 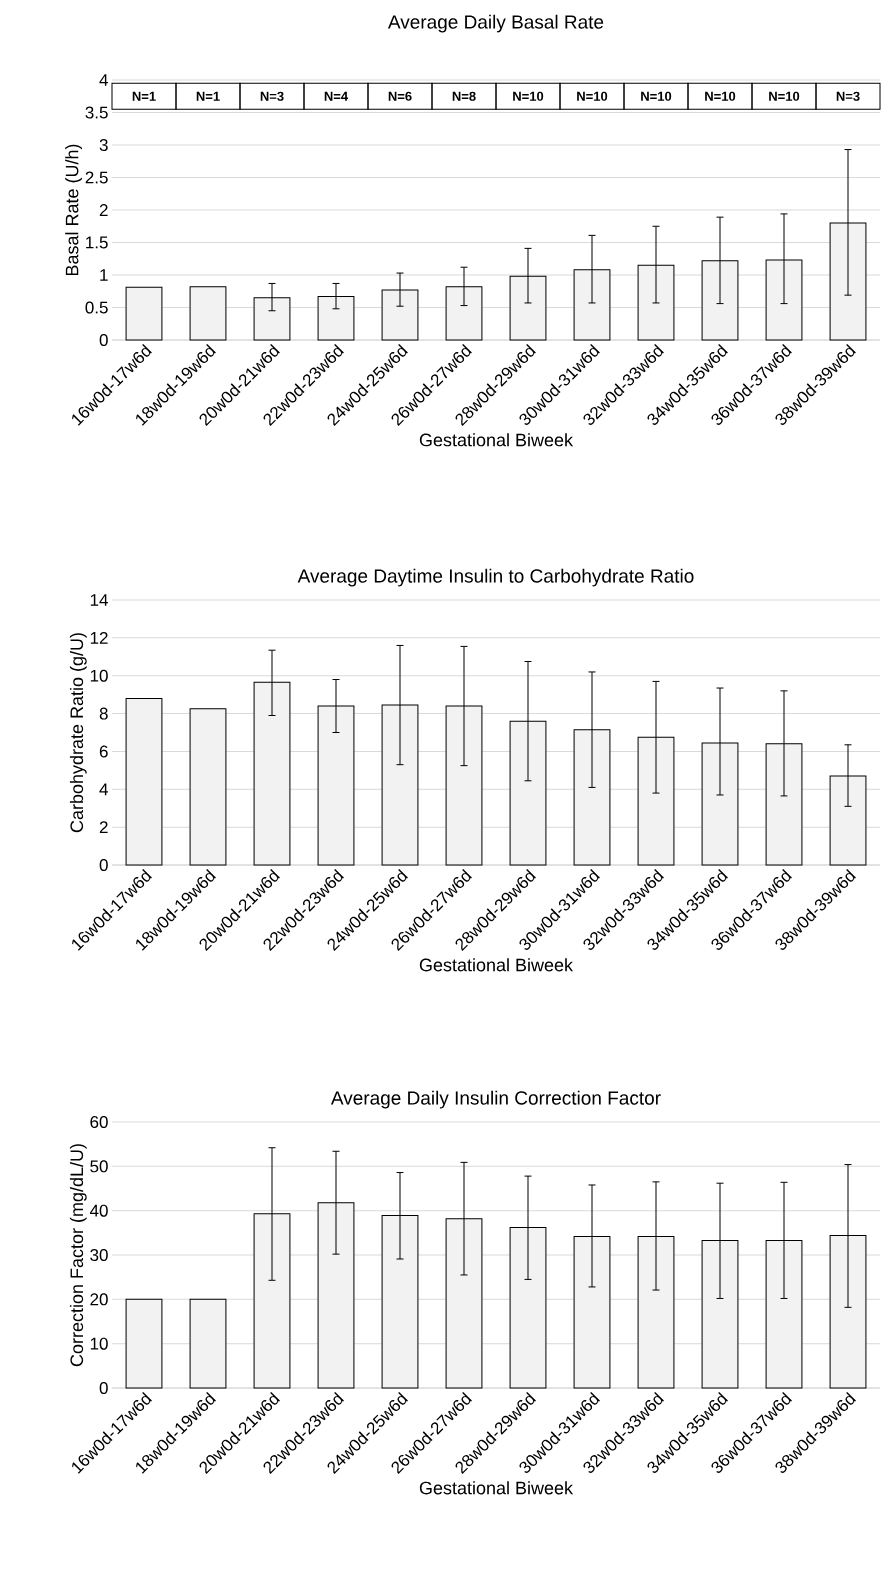 I want to click on y-tick-label: 40, so click(x=98, y=1210).